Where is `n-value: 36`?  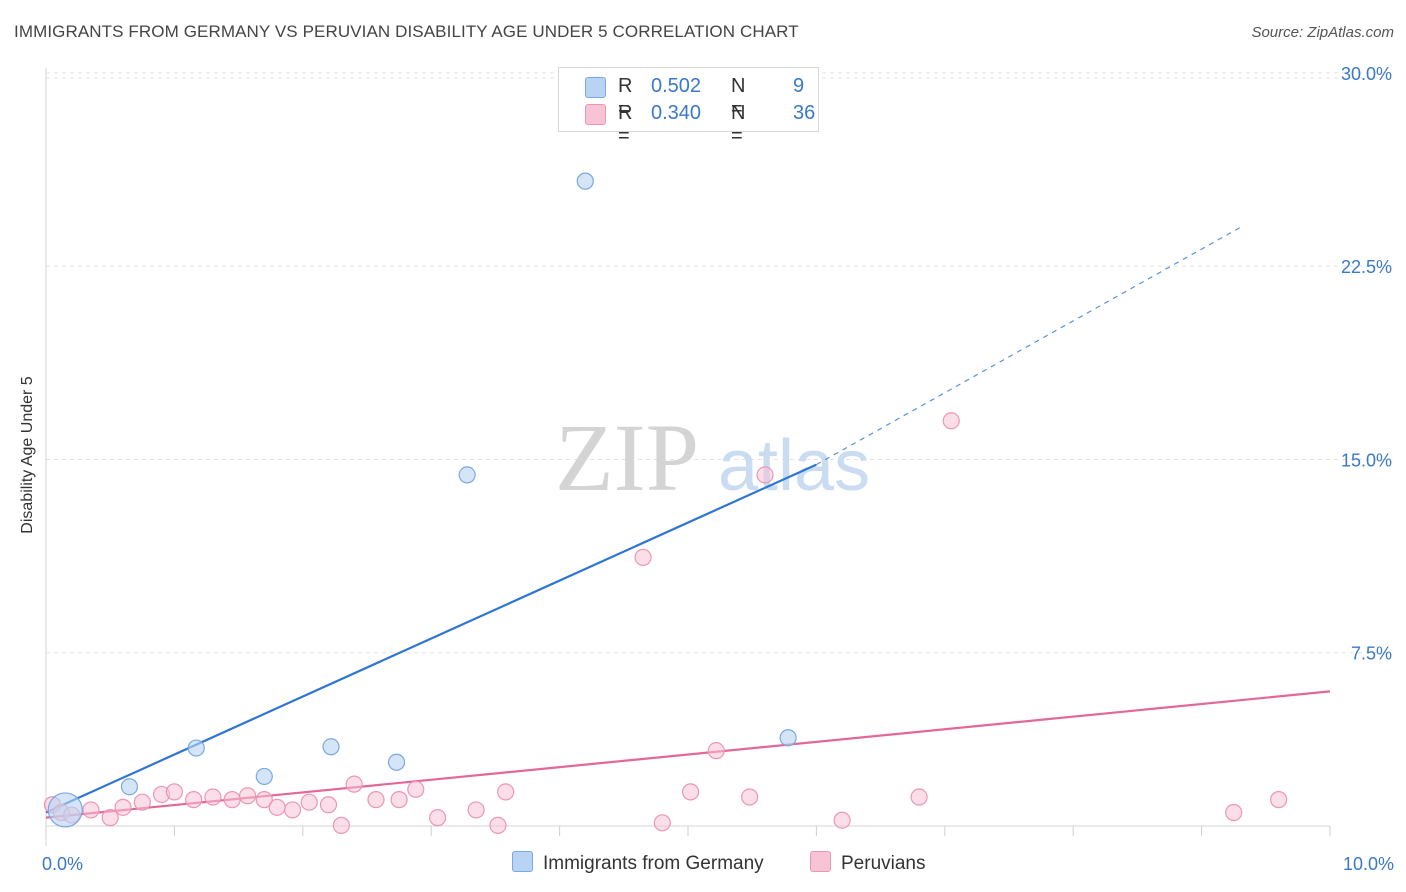 n-value: 36 is located at coordinates (804, 113).